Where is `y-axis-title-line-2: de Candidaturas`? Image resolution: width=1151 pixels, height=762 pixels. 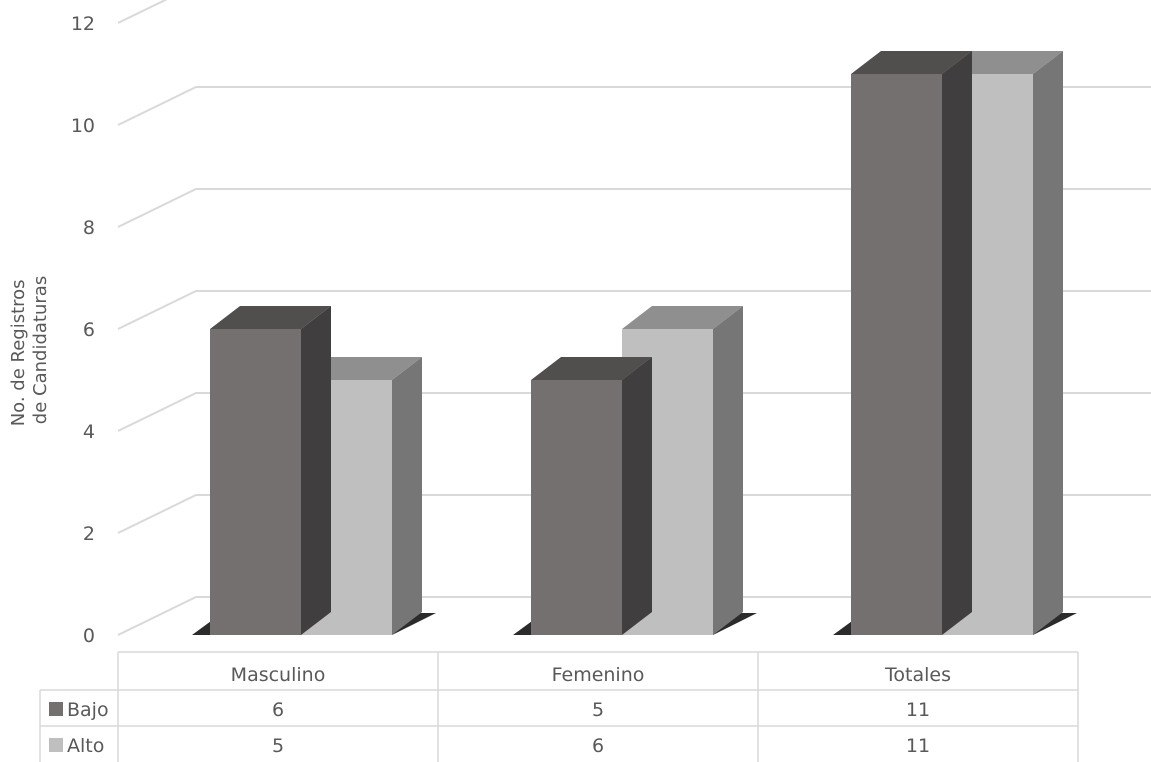 y-axis-title-line-2: de Candidaturas is located at coordinates (40, 350).